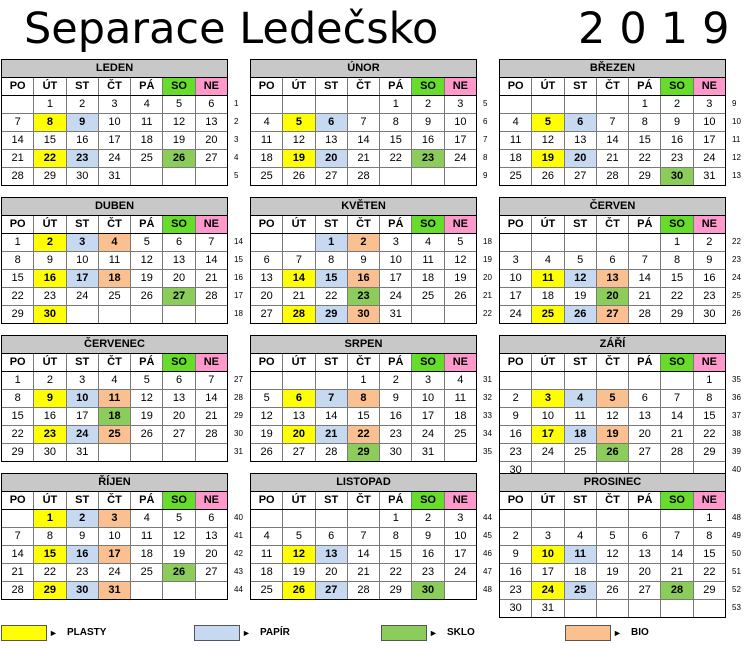 This screenshot has height=658, width=750. I want to click on week-number: 36, so click(736, 397).